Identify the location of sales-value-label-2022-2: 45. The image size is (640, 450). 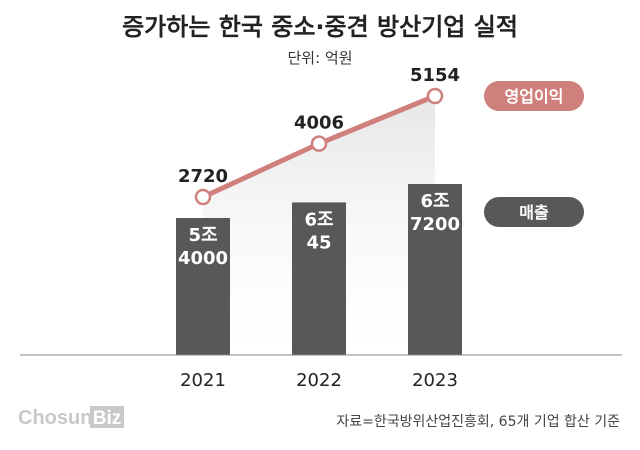
(318, 242).